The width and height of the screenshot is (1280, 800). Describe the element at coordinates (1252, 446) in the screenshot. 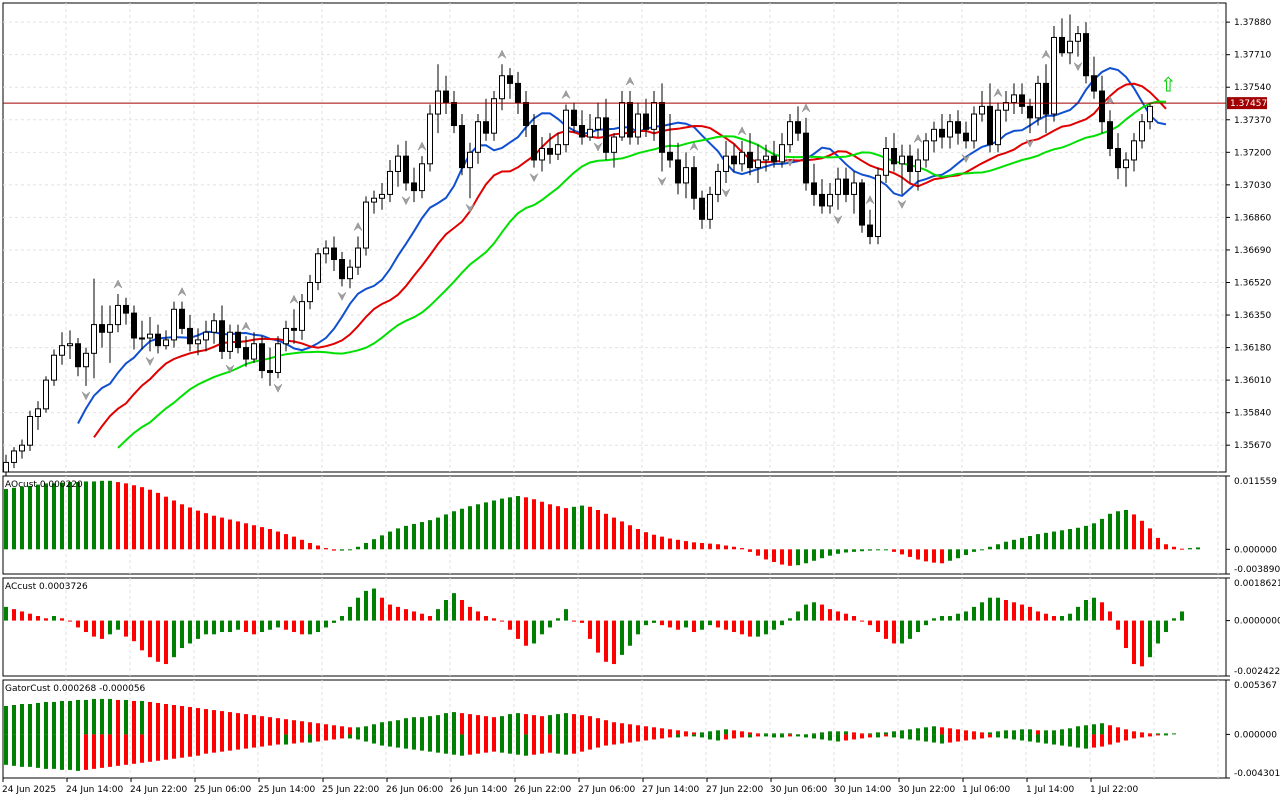

I see `price-tick-label: 1.35670` at that location.